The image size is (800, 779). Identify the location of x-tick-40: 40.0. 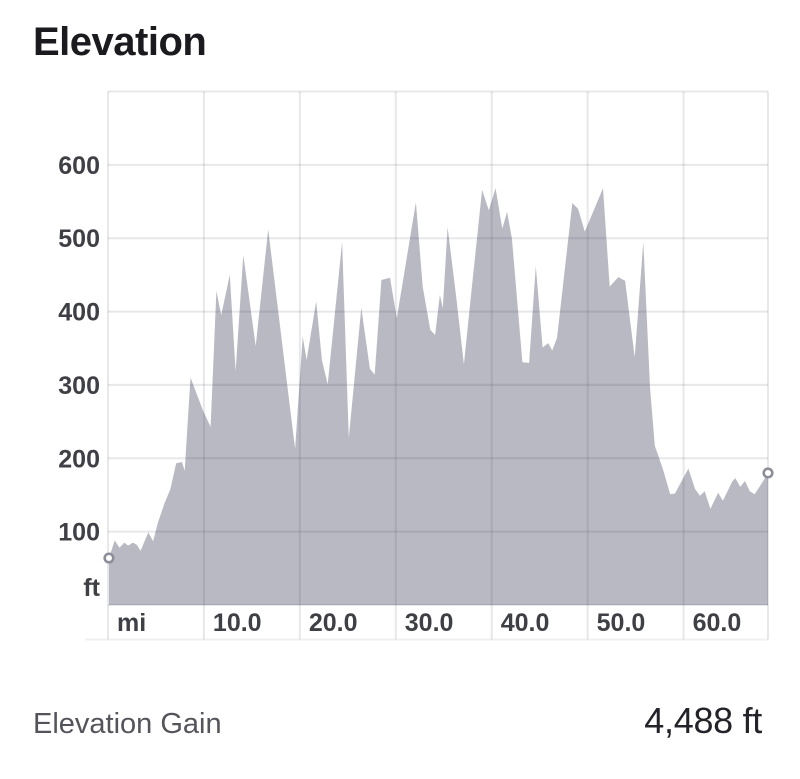
(525, 623).